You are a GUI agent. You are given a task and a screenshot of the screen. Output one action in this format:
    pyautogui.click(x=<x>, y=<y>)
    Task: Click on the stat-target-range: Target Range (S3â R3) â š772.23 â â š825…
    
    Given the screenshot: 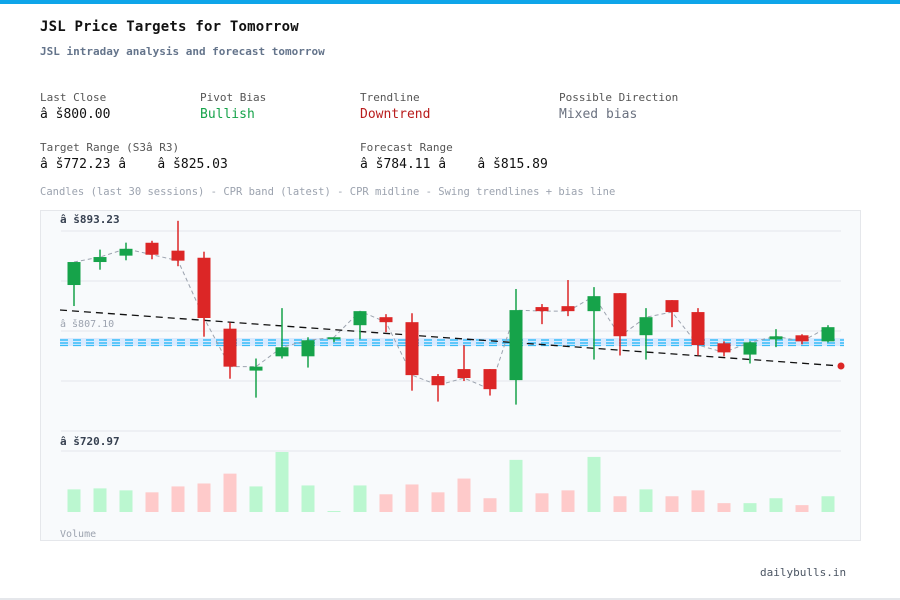 What is the action you would take?
    pyautogui.click(x=134, y=156)
    